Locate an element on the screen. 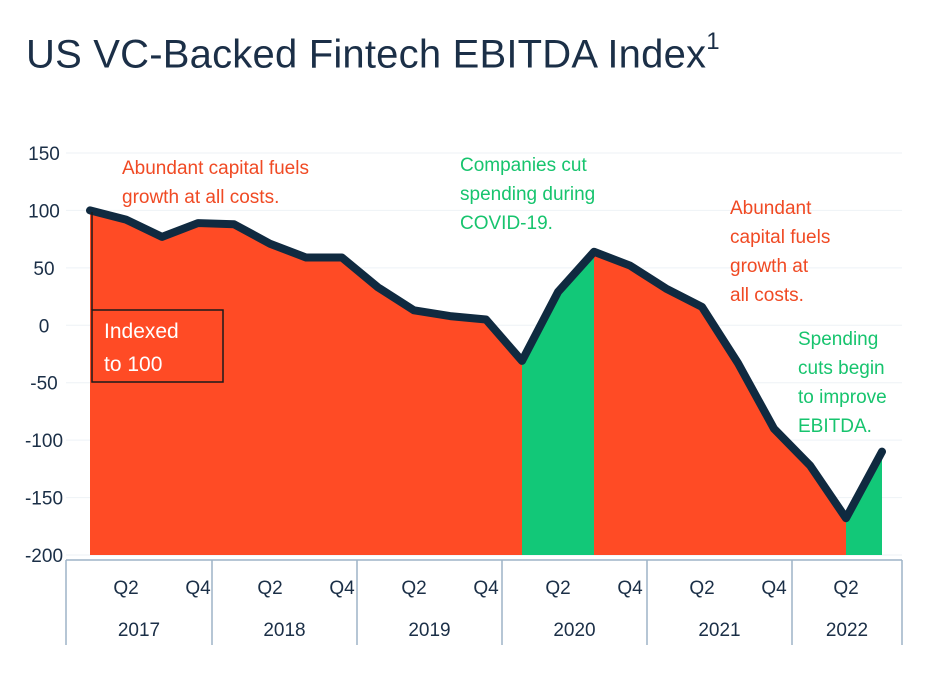 The height and width of the screenshot is (679, 938). spending-cut-area is located at coordinates (864, 503).